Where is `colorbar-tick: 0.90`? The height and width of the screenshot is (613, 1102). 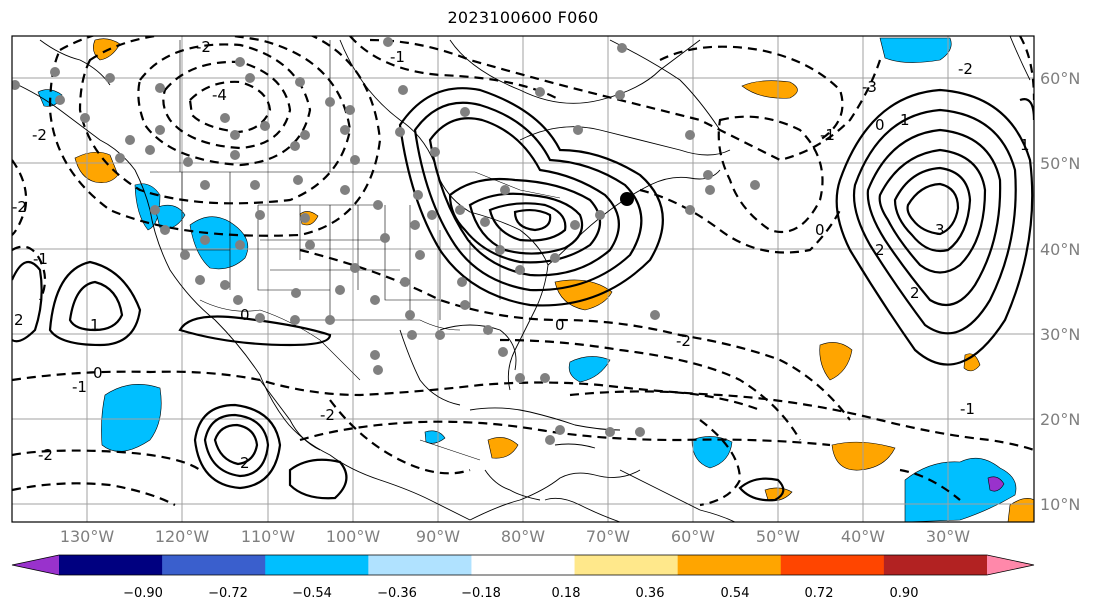 colorbar-tick: 0.90 is located at coordinates (904, 593).